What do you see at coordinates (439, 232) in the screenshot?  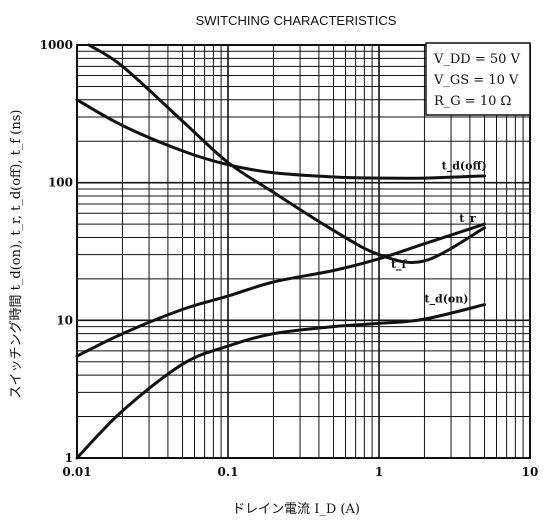 I see `curve-labels: t_d(off) t_r t_f t_d(on)` at bounding box center [439, 232].